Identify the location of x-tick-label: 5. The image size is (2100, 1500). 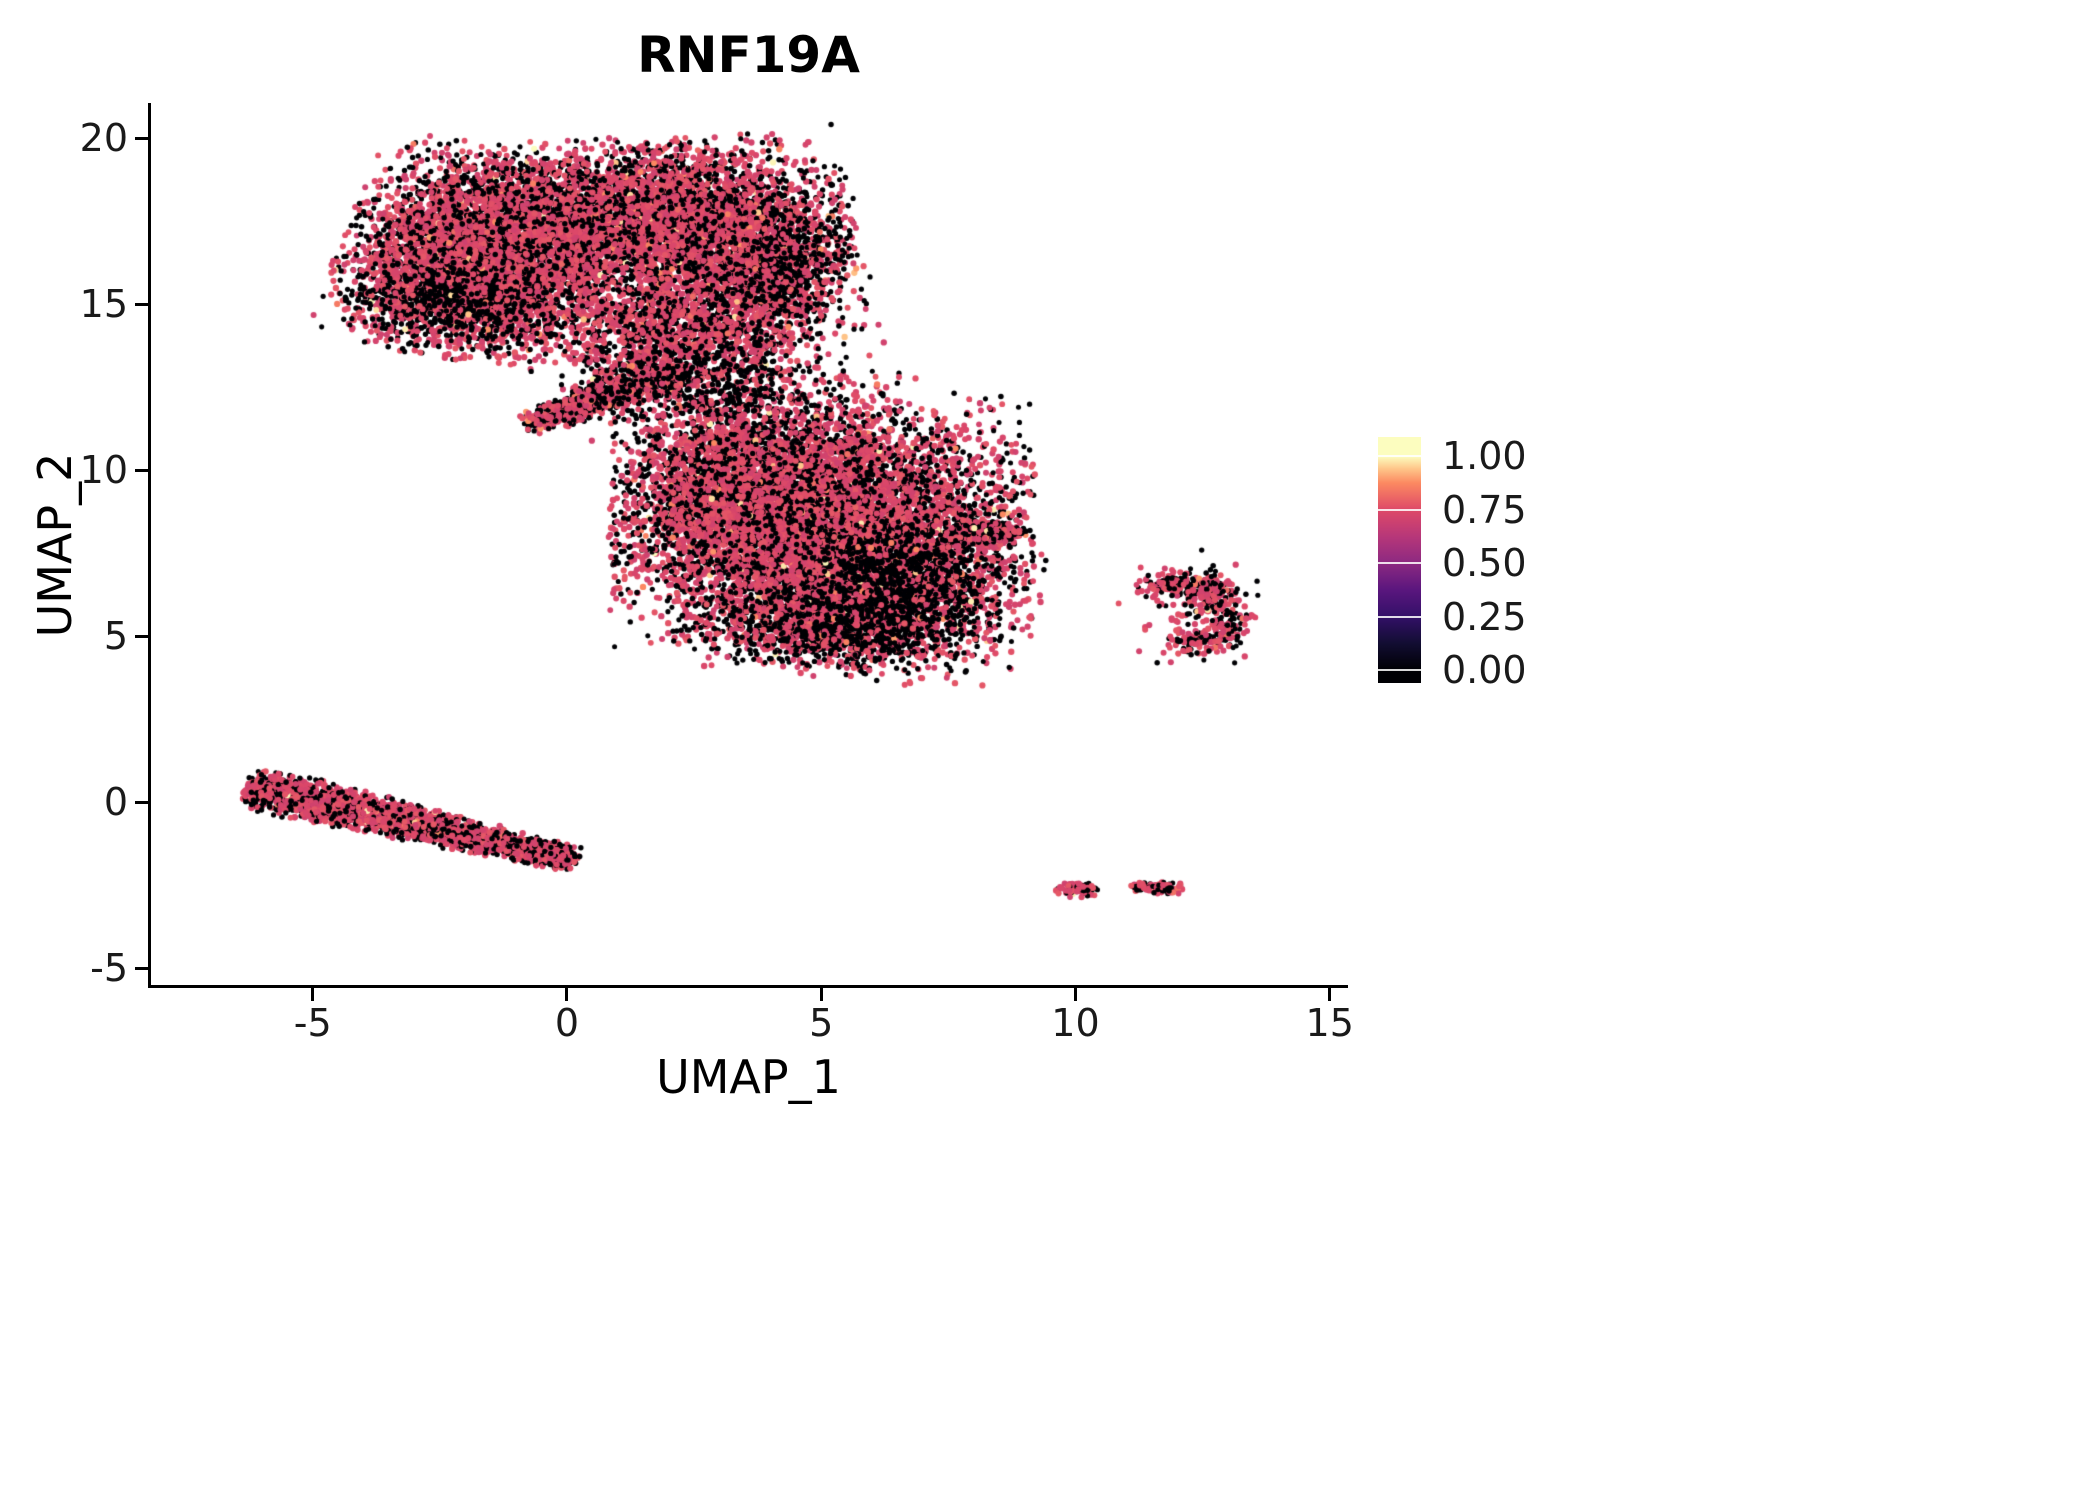
(821, 1023).